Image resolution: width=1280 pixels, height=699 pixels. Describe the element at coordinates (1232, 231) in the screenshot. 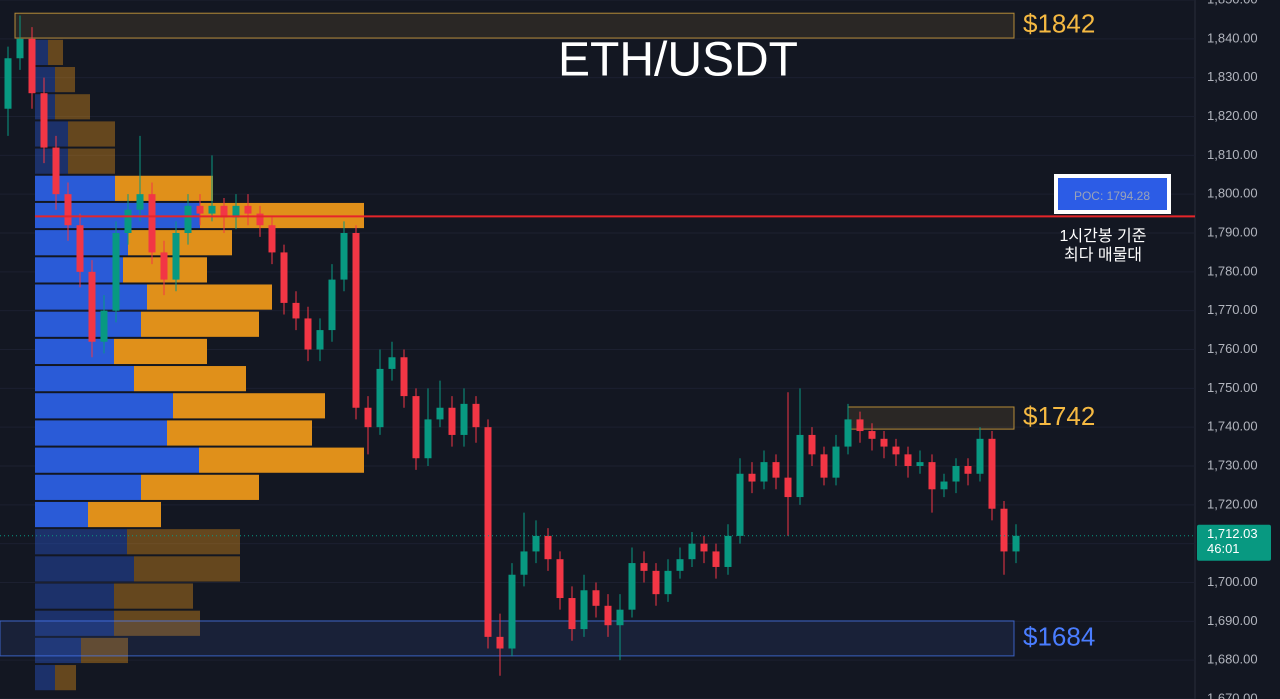

I see `y-tick-label: 1,790.00` at that location.